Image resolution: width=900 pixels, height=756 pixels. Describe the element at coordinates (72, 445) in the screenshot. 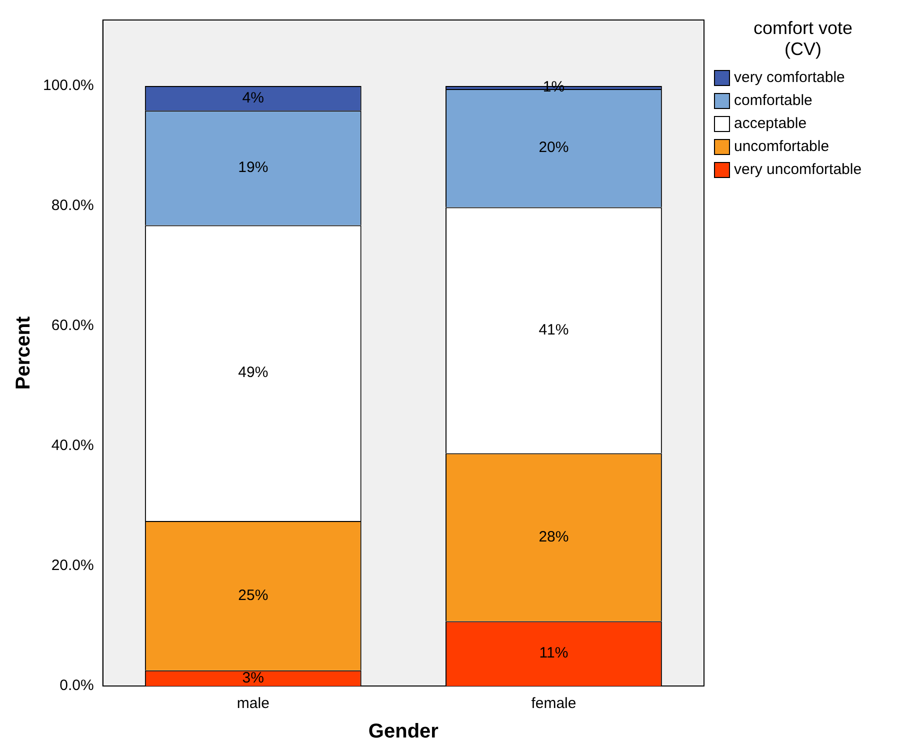

I see `y-tick-label: 40.0%` at that location.